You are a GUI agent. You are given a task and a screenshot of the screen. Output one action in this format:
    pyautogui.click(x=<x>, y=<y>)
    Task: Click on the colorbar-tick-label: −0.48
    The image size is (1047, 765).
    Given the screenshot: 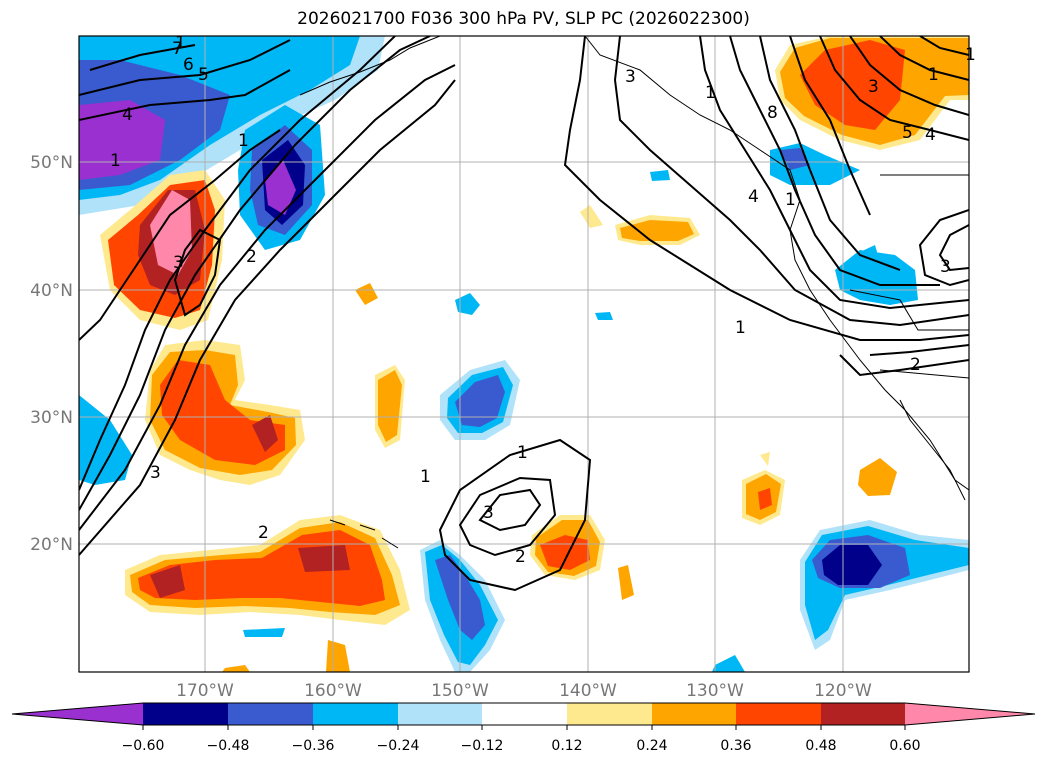 What is the action you would take?
    pyautogui.click(x=228, y=746)
    